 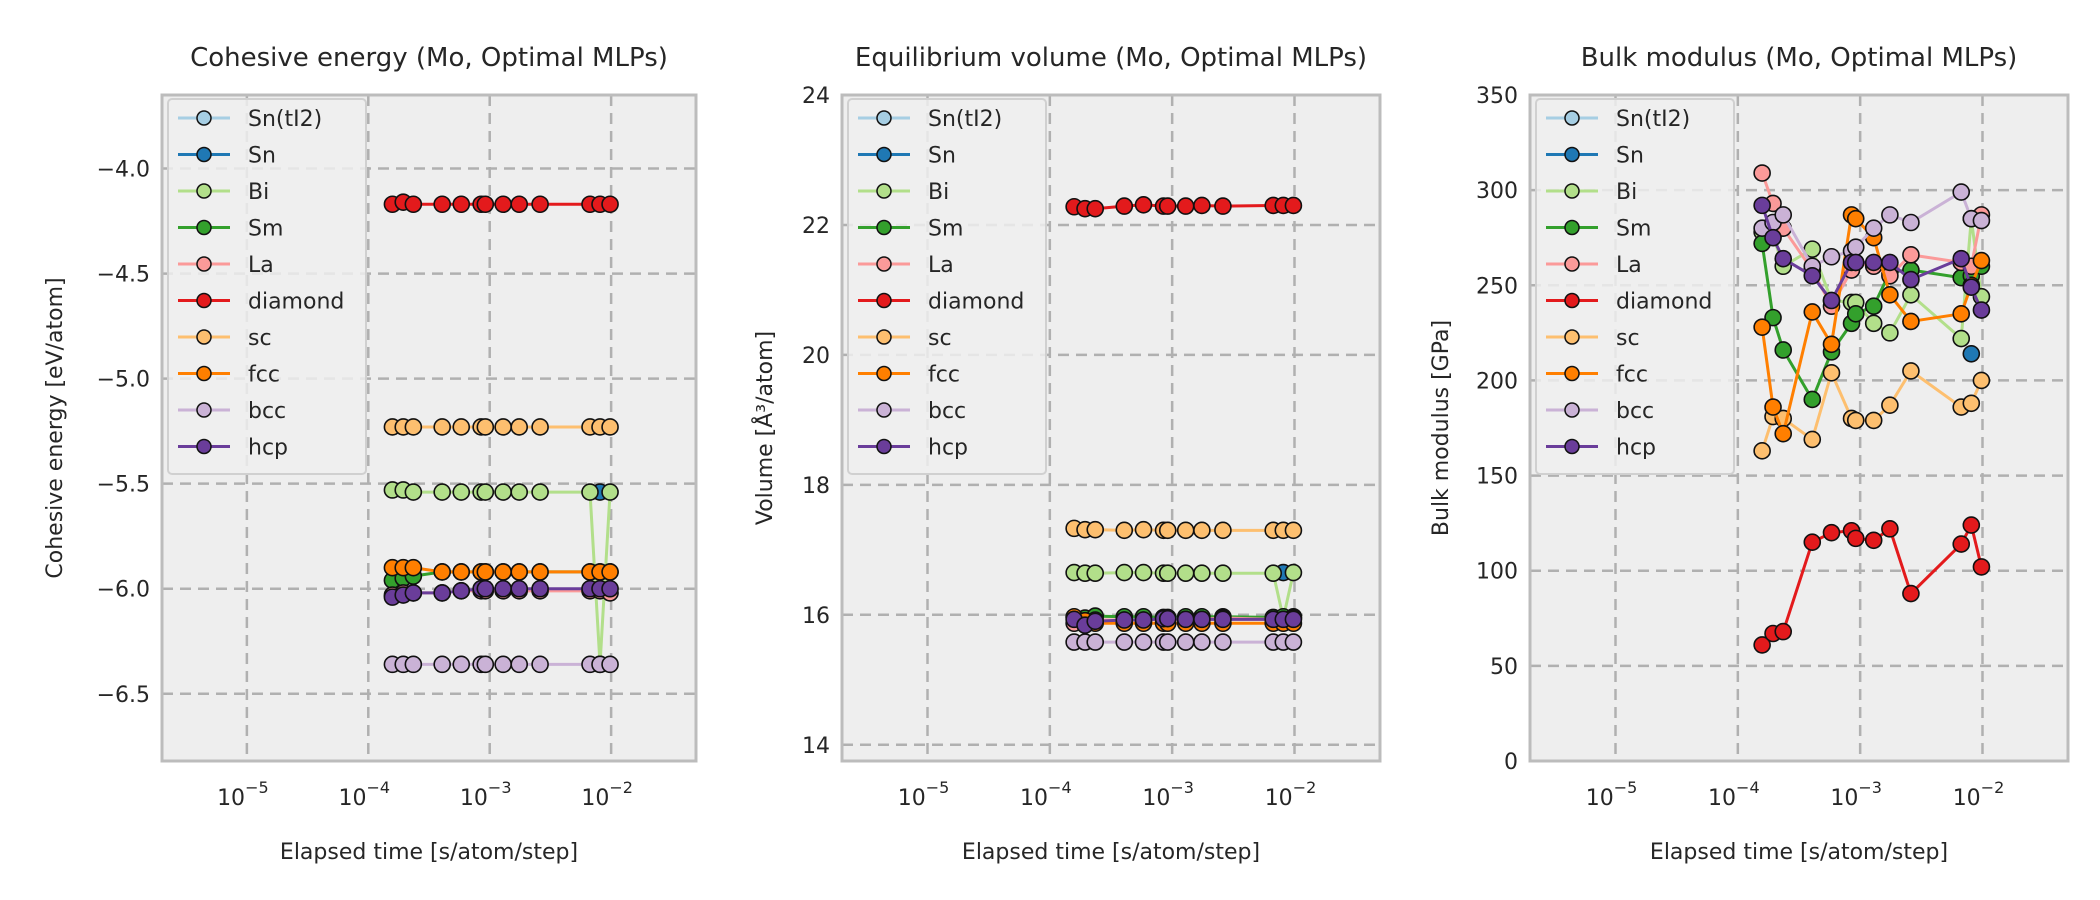 I want to click on y-tick-label: −6.5, so click(x=123, y=695).